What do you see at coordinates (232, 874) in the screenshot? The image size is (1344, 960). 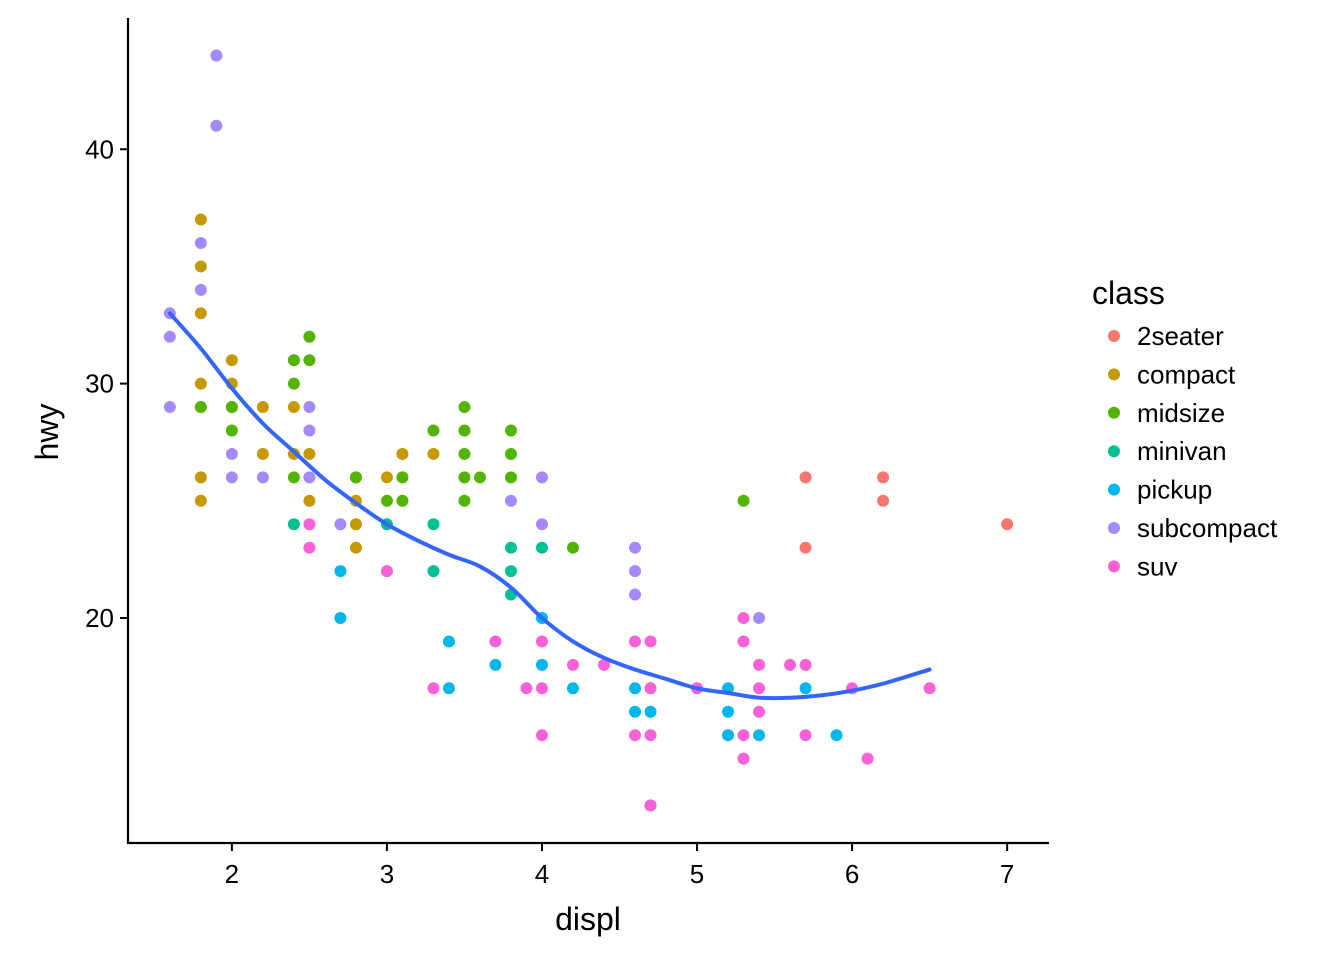 I see `x-tick-label: 2` at bounding box center [232, 874].